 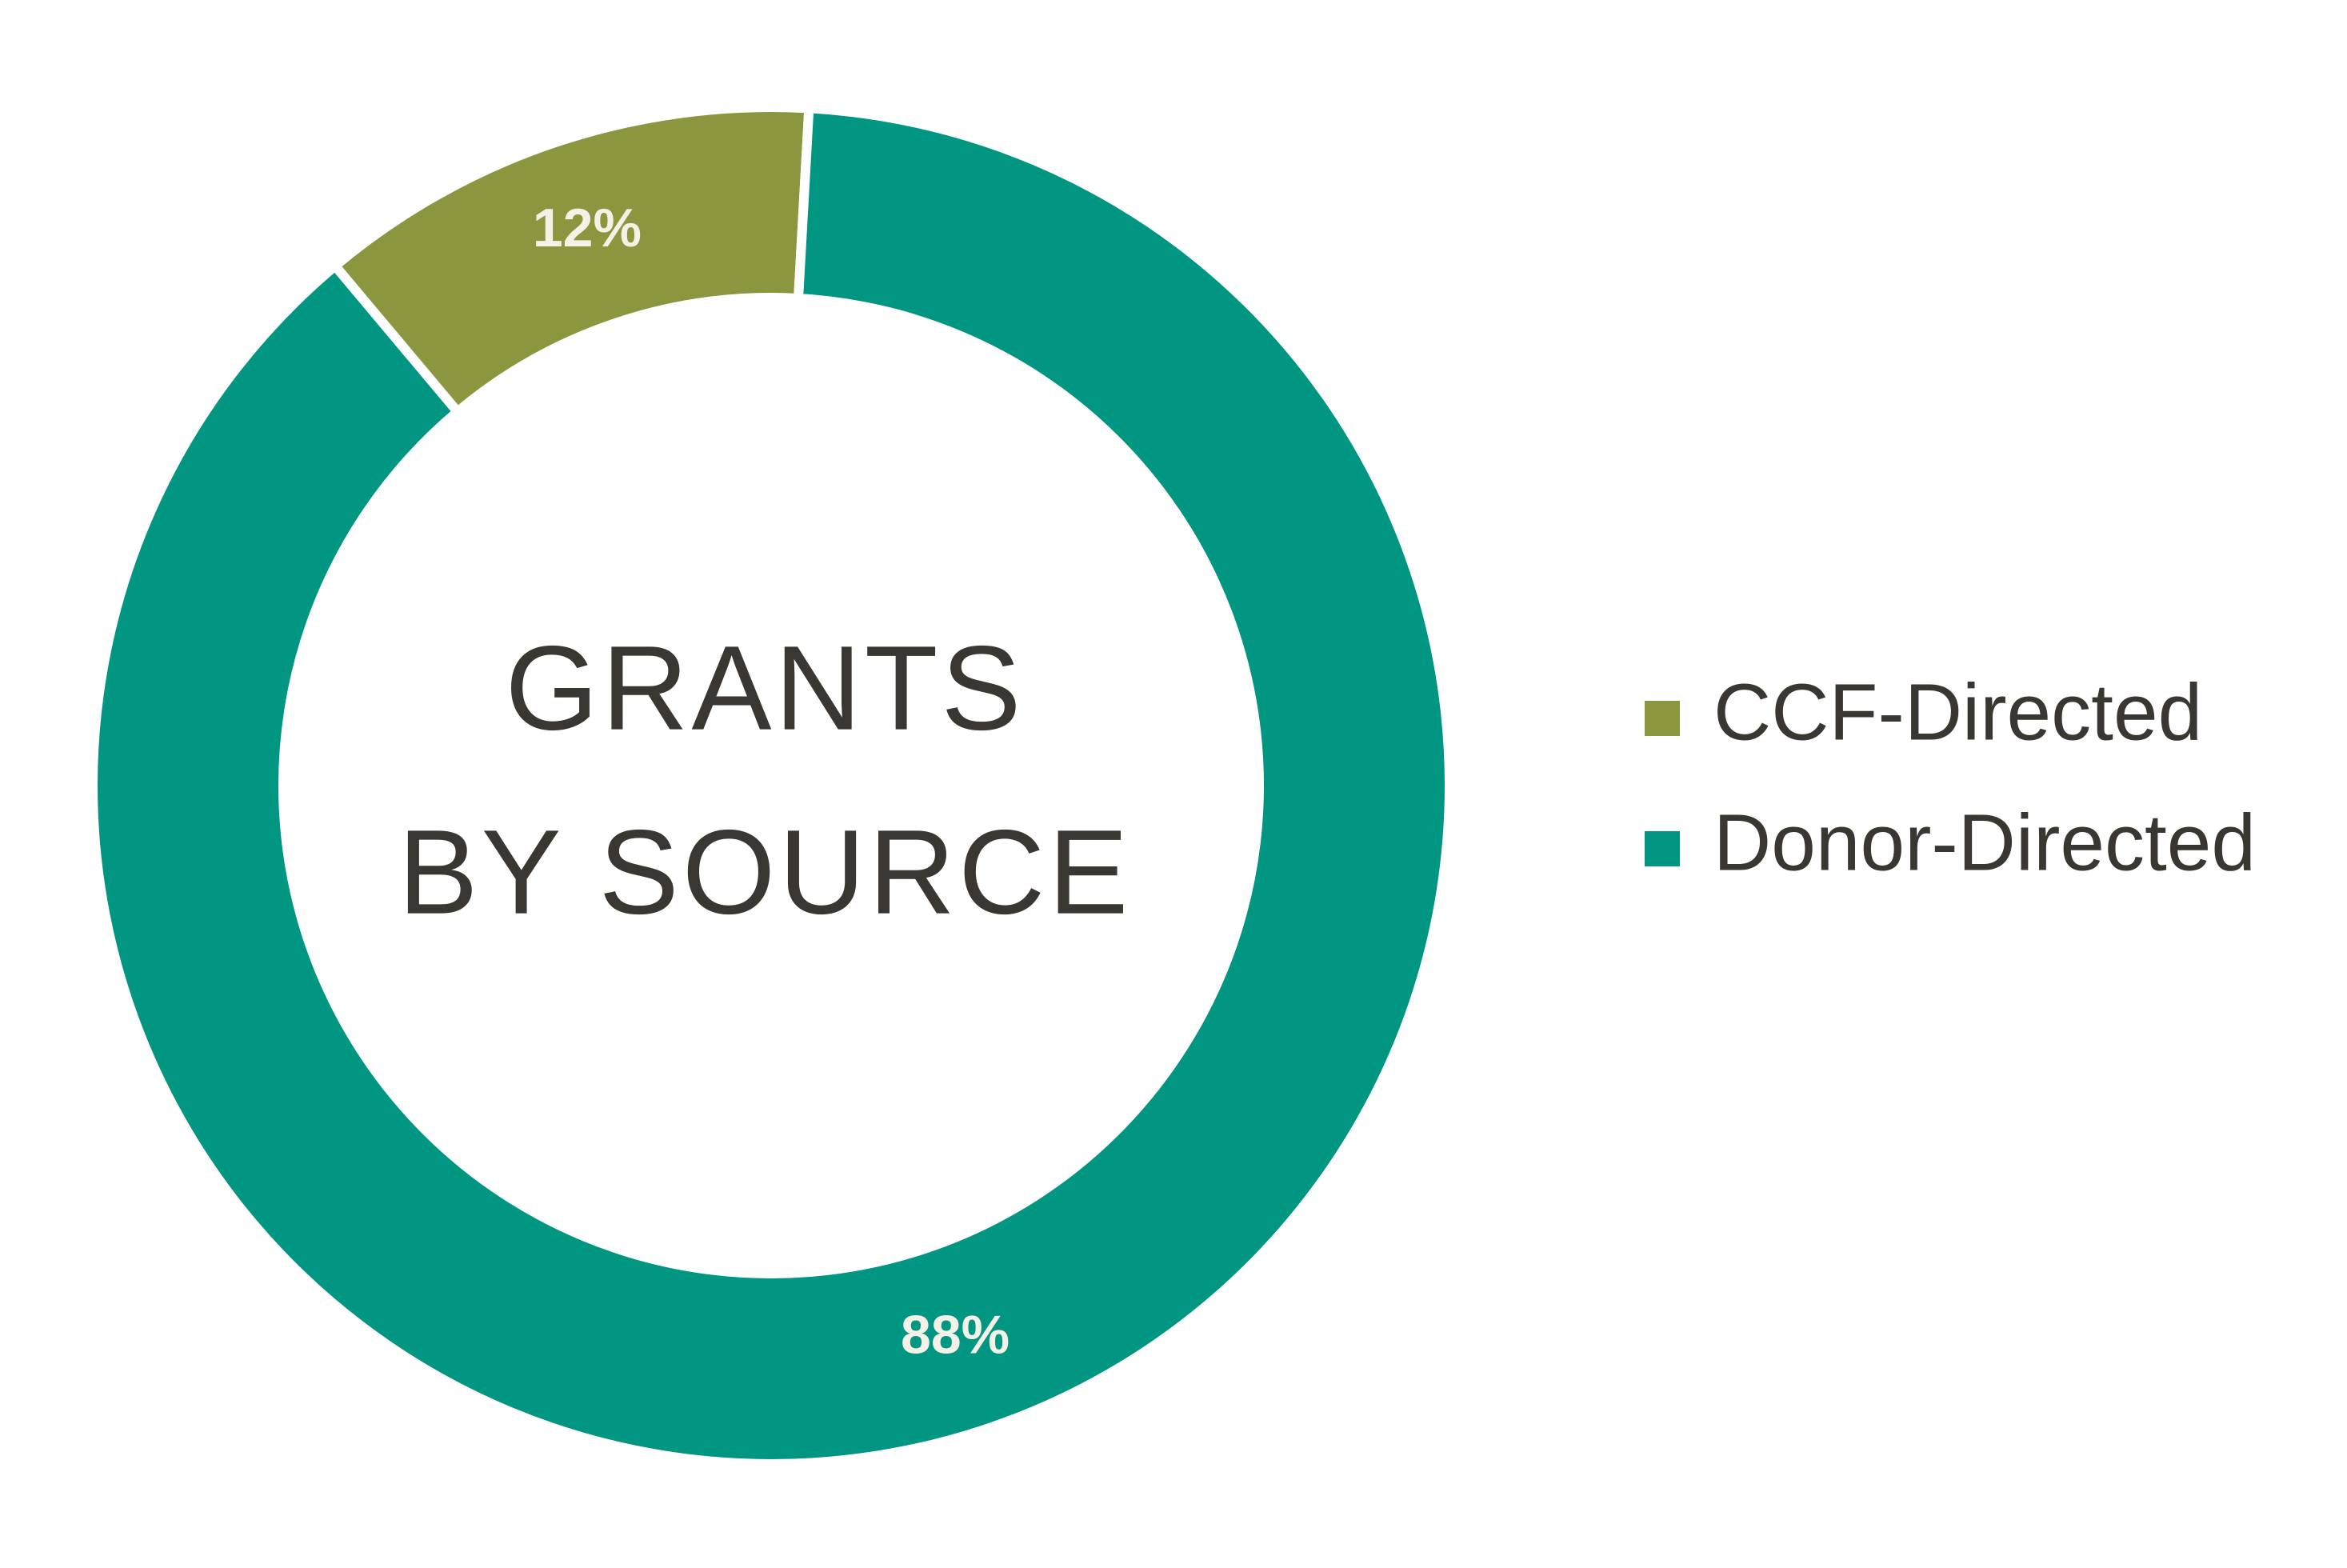 I want to click on value-label: 88%, so click(x=956, y=1335).